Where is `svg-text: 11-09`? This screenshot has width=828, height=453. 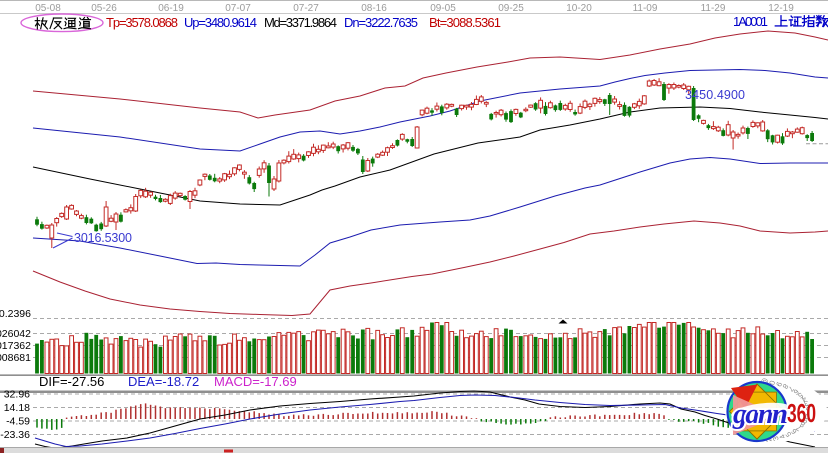 svg-text: 11-09 is located at coordinates (645, 8).